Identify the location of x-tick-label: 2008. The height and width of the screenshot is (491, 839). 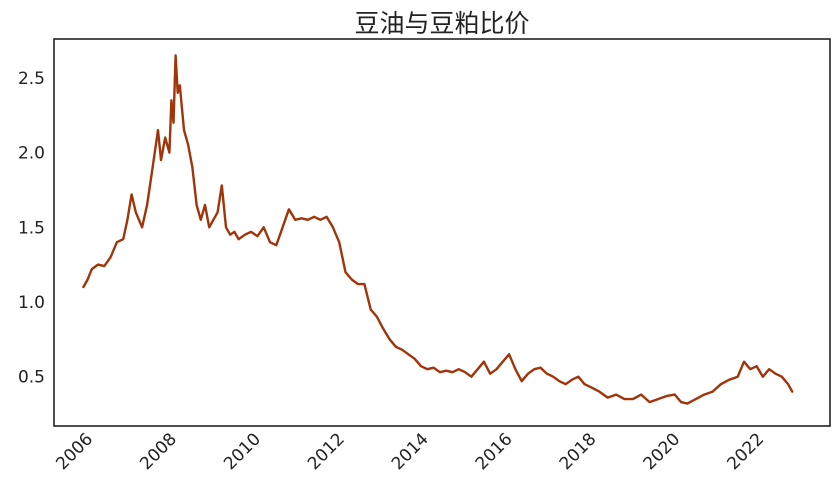
(158, 451).